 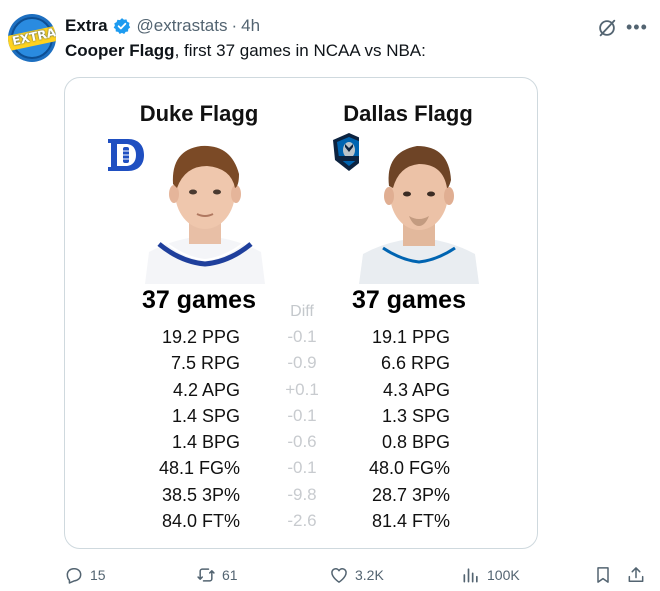 What do you see at coordinates (120, 50) in the screenshot?
I see `post-text-bold: Cooper Flagg` at bounding box center [120, 50].